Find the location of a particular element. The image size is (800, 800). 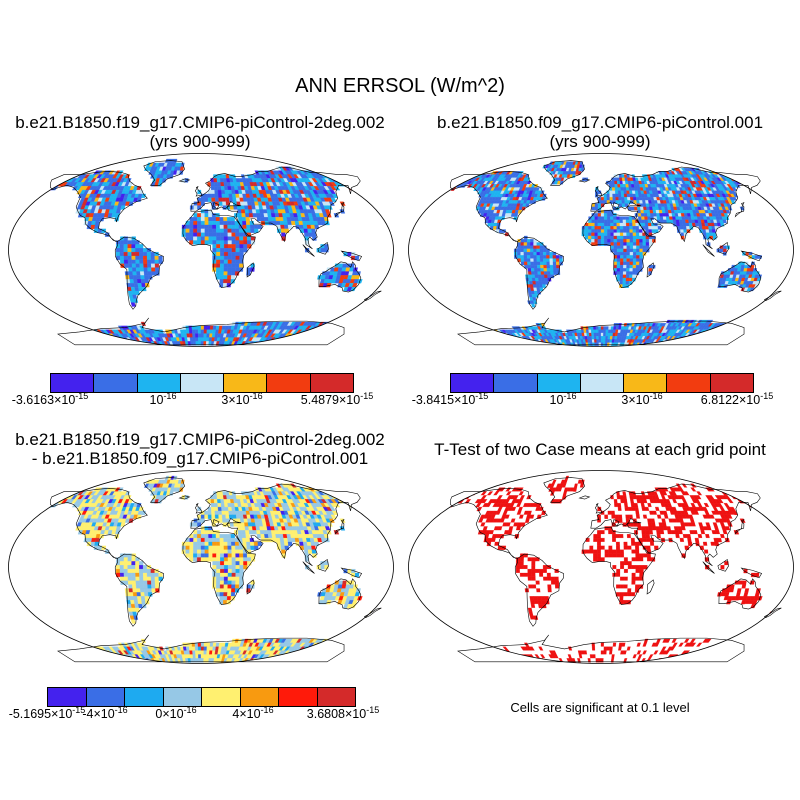

main-title: ANN ERRSOL (W/m^2) is located at coordinates (400, 86).